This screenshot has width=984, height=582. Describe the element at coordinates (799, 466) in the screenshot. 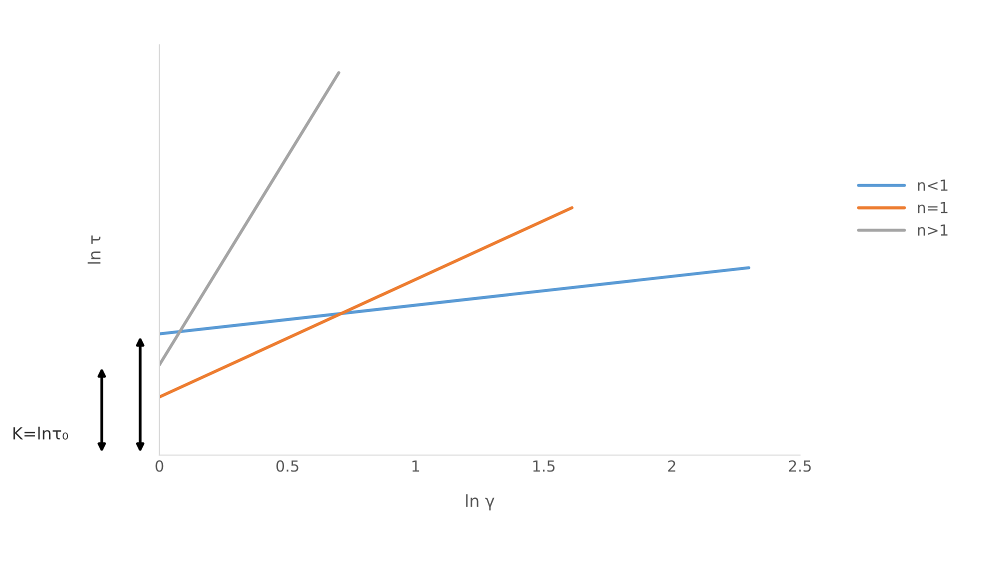

I see `x-tick-label: 2.5` at that location.